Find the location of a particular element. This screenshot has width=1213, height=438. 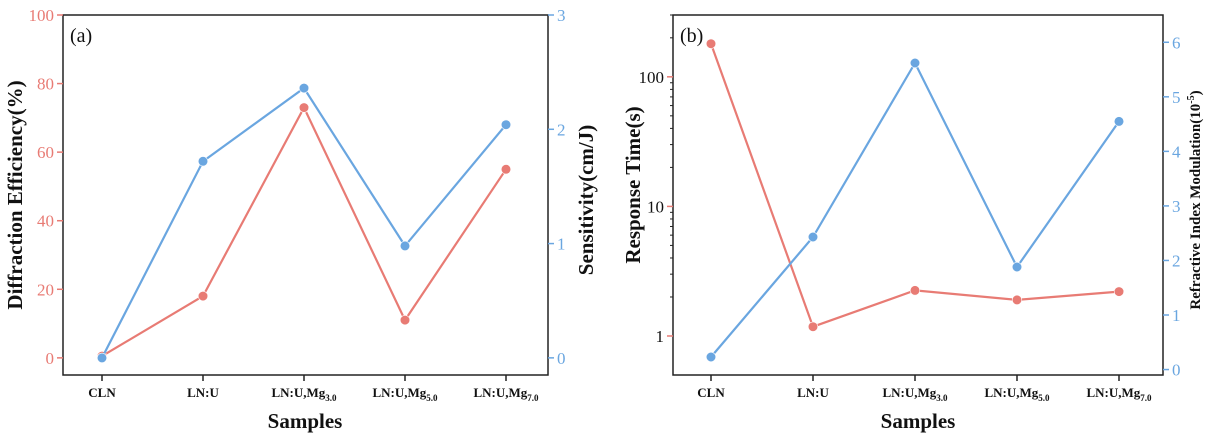

y-tick-label-left-a: 20 is located at coordinates (45, 289).